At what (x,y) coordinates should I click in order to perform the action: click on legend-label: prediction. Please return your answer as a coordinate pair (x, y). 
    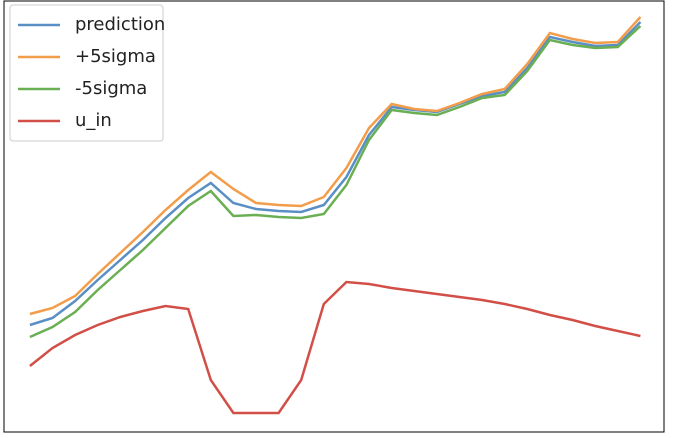
    Looking at the image, I should click on (120, 24).